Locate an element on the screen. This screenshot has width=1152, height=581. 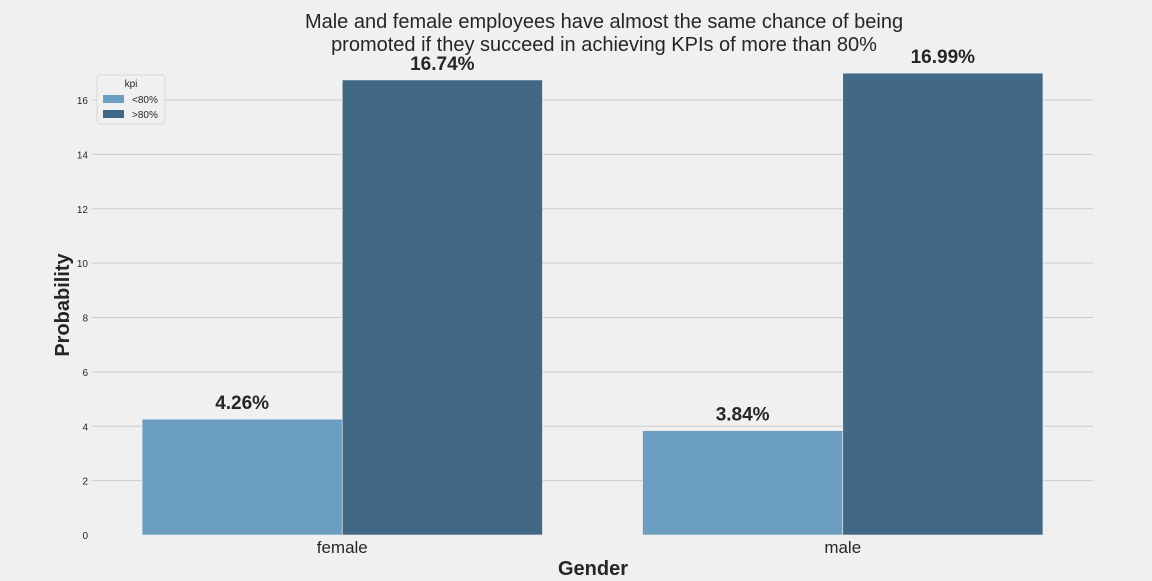
y-tick-label-2: 2 is located at coordinates (85, 482).